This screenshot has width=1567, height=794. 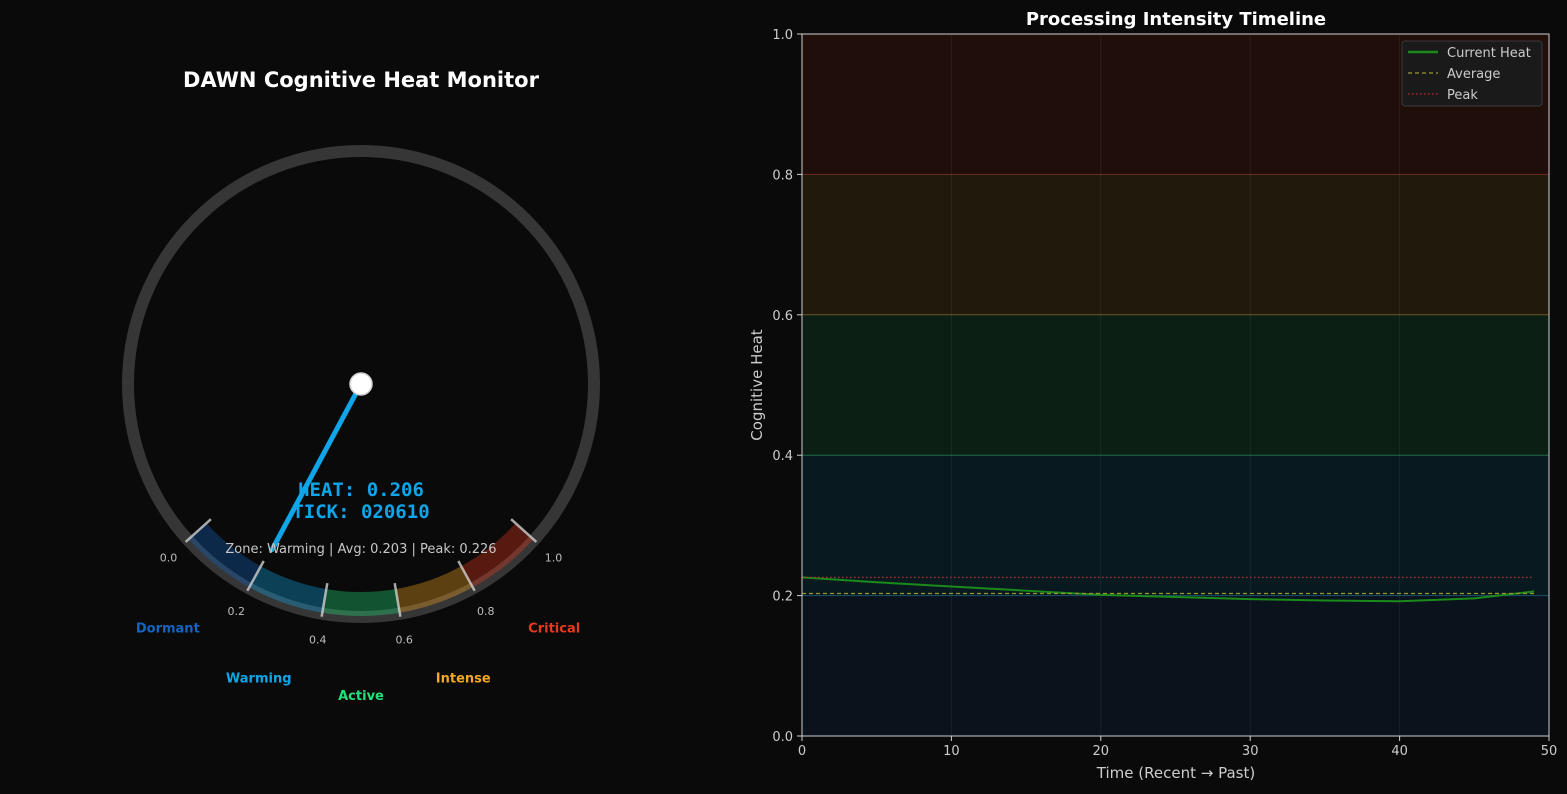 I want to click on gauge-title: DAWN Cognitive Heat Monitor, so click(x=361, y=80).